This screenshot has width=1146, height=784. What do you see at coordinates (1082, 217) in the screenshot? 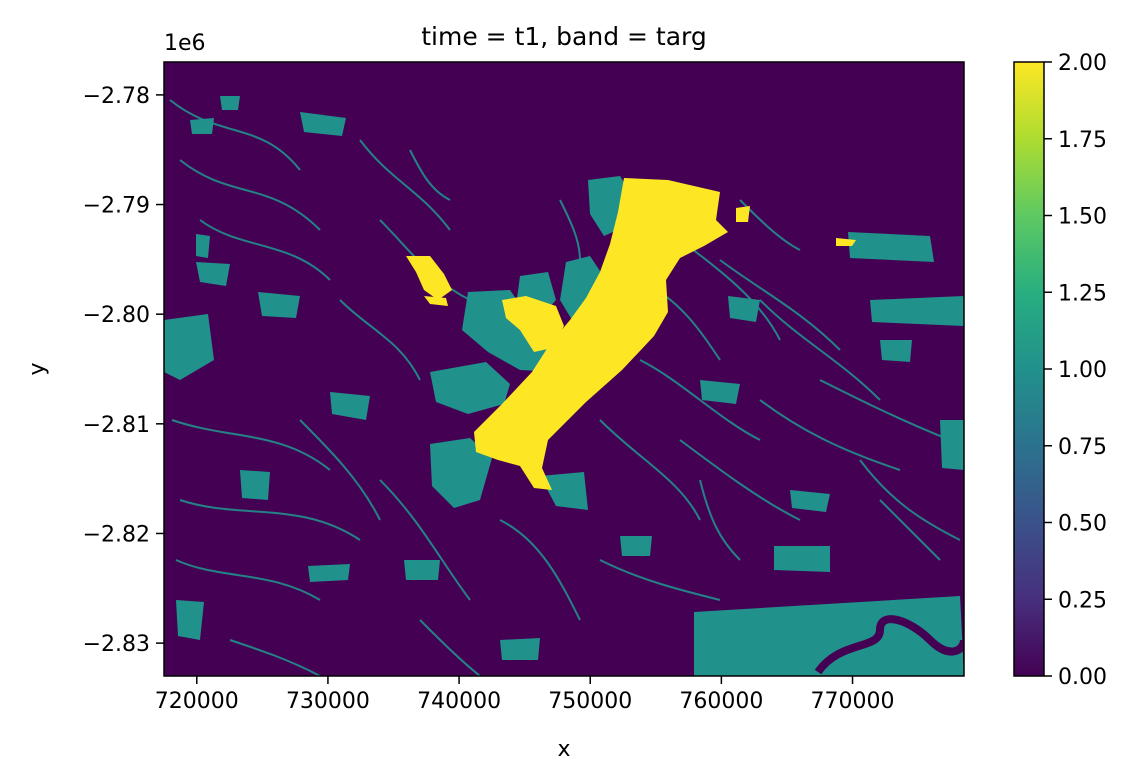
I see `colorbar-tick-label: 1.50` at bounding box center [1082, 217].